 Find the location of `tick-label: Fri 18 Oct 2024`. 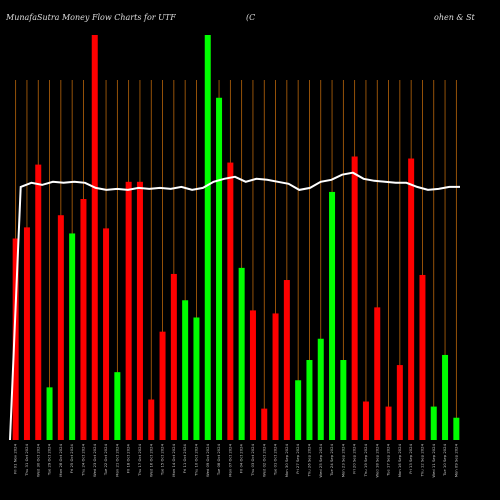

tick-label: Fri 18 Oct 2024 is located at coordinates (128, 458).